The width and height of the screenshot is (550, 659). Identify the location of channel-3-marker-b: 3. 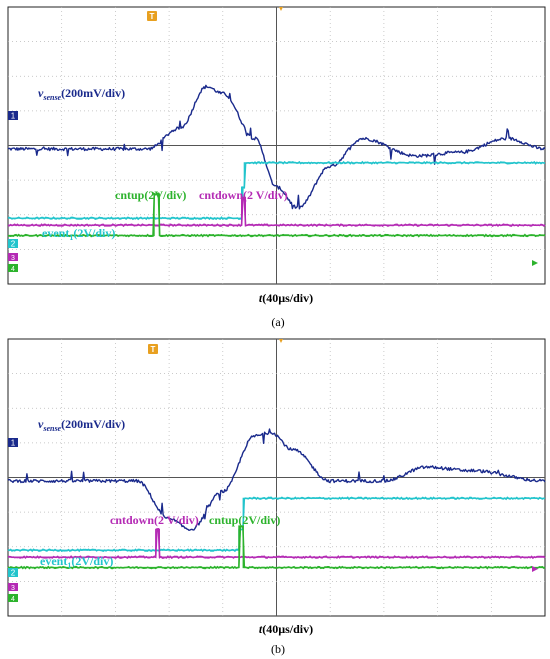
(13, 587).